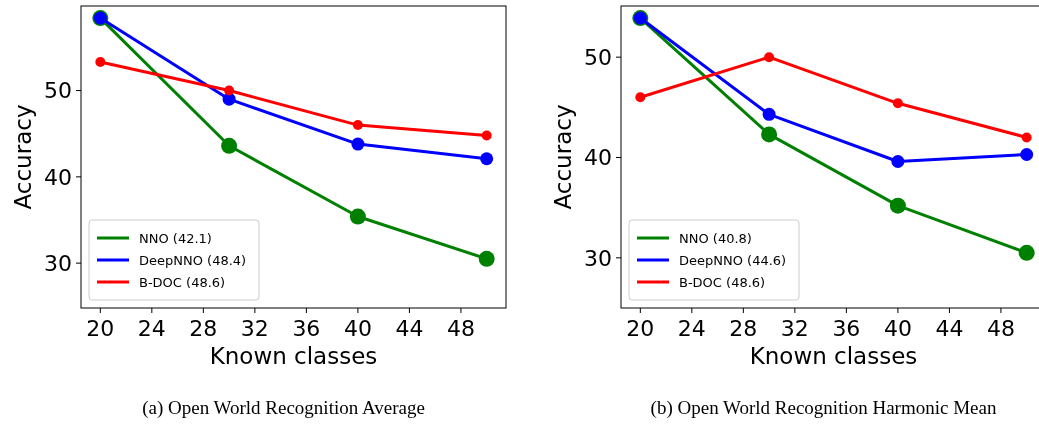 The image size is (1039, 429). What do you see at coordinates (193, 260) in the screenshot?
I see `legend-label: DeepNNO (48.4)` at bounding box center [193, 260].